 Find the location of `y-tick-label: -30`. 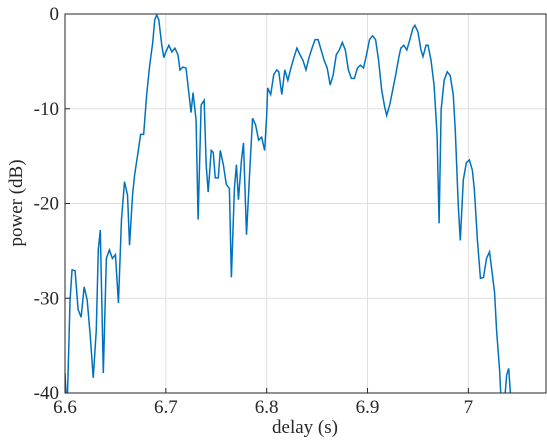

y-tick-label: -30 is located at coordinates (46, 298).